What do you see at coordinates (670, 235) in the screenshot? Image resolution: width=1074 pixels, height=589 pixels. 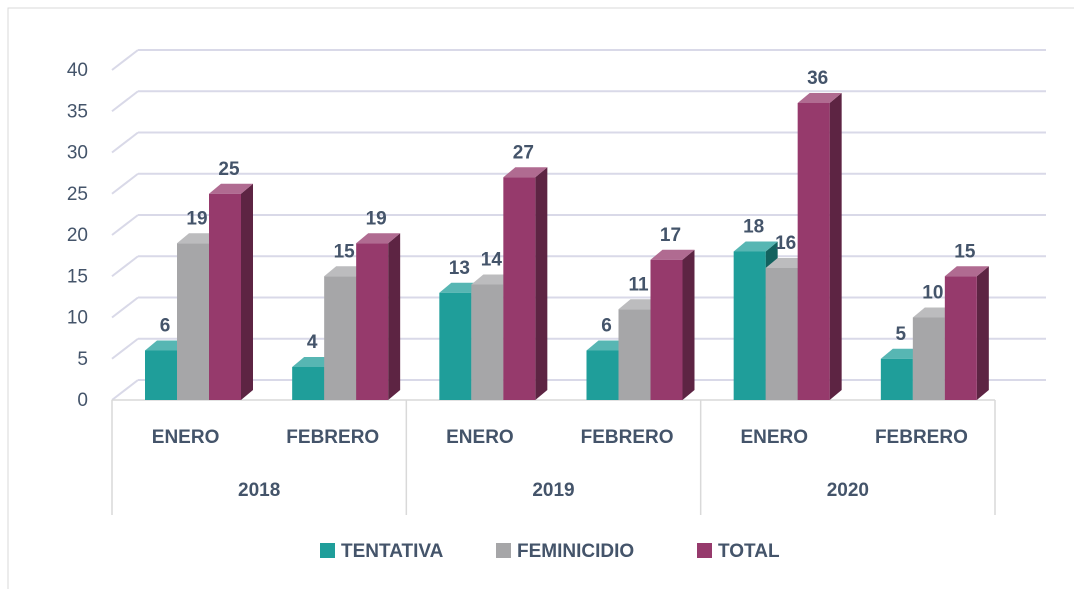 I see `data-label: 17` at bounding box center [670, 235].